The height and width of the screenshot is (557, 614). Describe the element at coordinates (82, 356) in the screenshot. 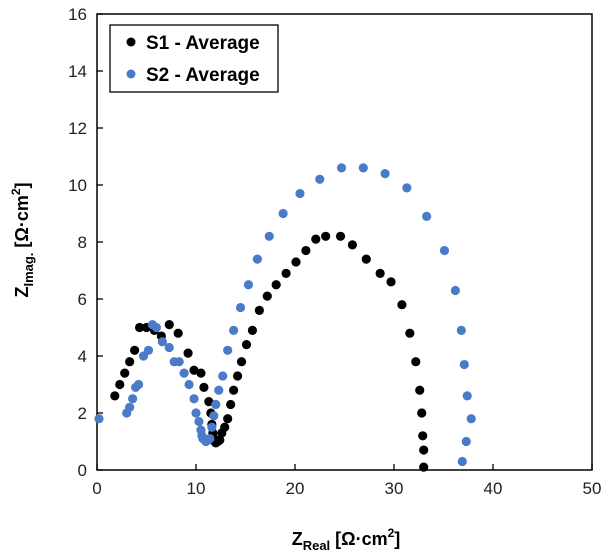

I see `y-tick-label: 4` at that location.